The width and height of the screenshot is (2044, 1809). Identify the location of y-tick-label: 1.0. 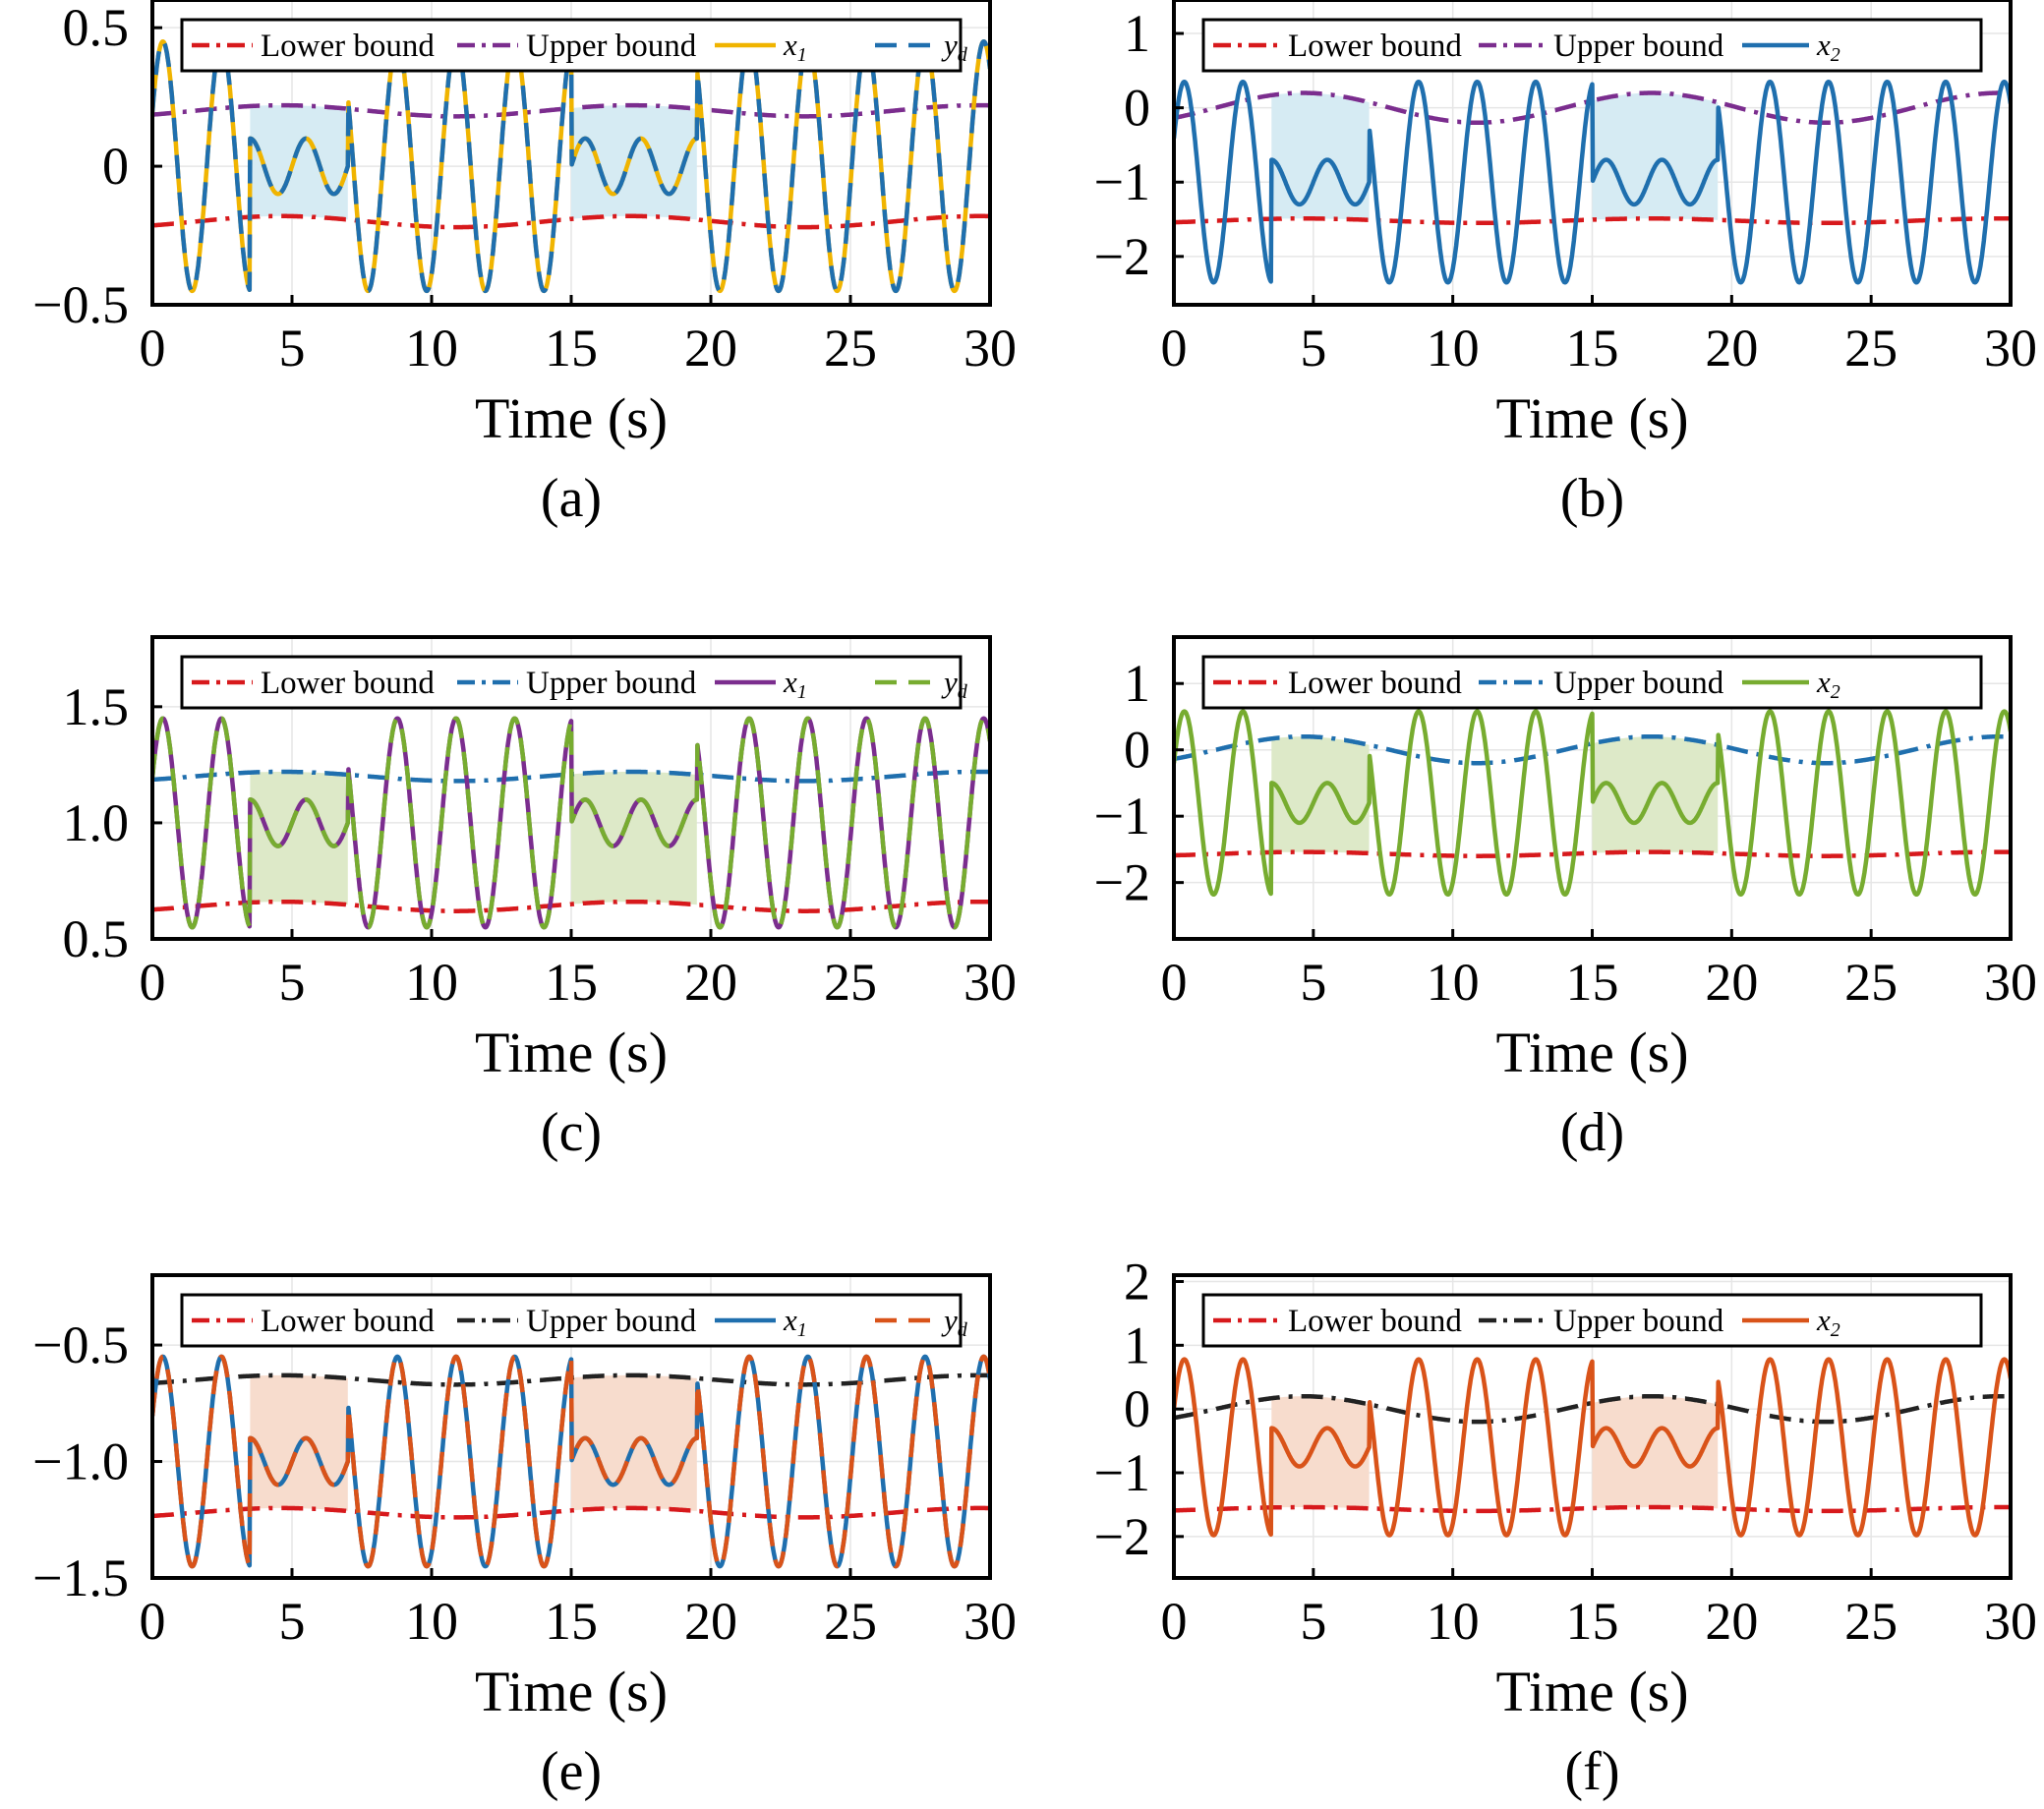
(96, 822).